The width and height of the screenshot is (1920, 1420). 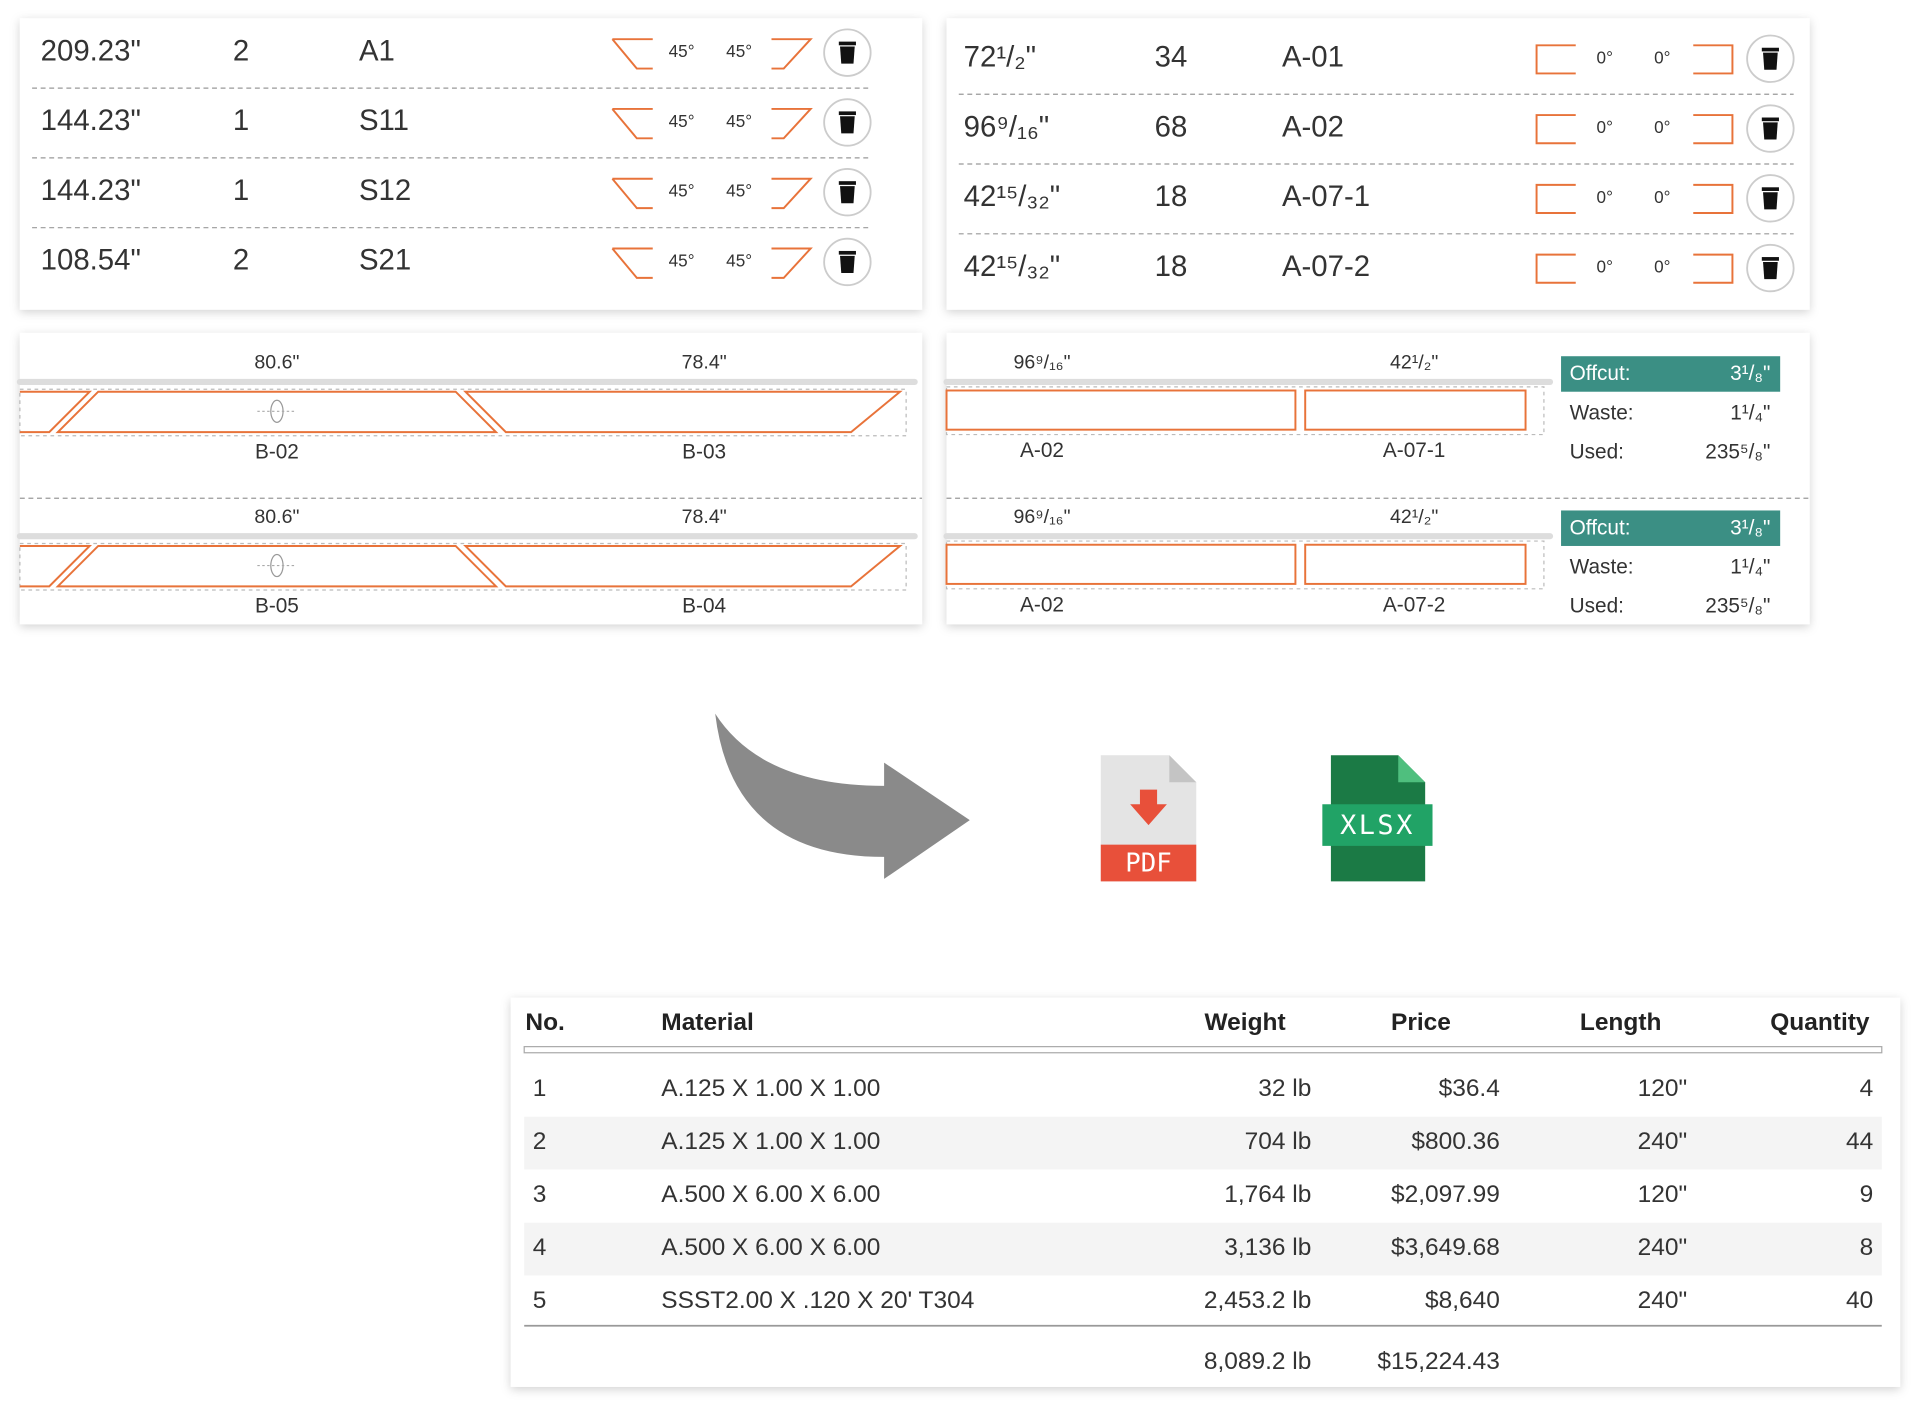 What do you see at coordinates (1867, 1247) in the screenshot?
I see `table-cell: 8` at bounding box center [1867, 1247].